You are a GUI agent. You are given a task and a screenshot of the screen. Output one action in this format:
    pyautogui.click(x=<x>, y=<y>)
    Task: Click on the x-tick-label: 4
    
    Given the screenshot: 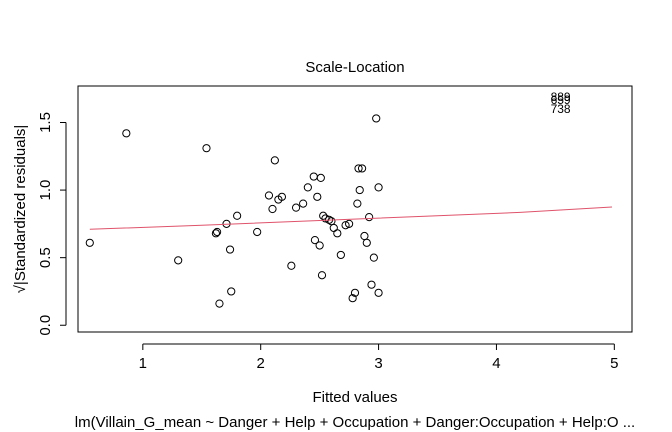 What is the action you would take?
    pyautogui.click(x=496, y=363)
    